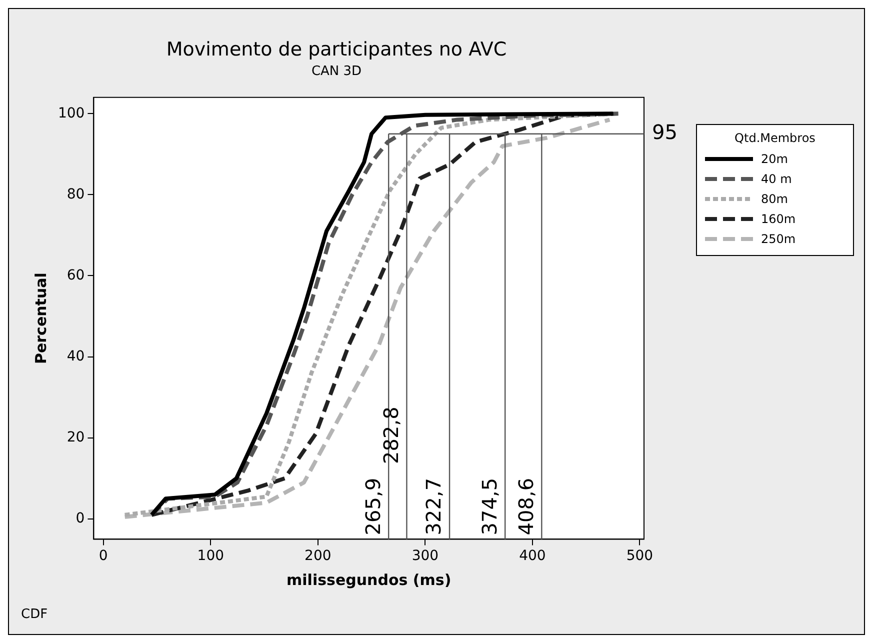 This screenshot has width=871, height=641. What do you see at coordinates (80, 518) in the screenshot?
I see `y-tick-label: 0` at bounding box center [80, 518].